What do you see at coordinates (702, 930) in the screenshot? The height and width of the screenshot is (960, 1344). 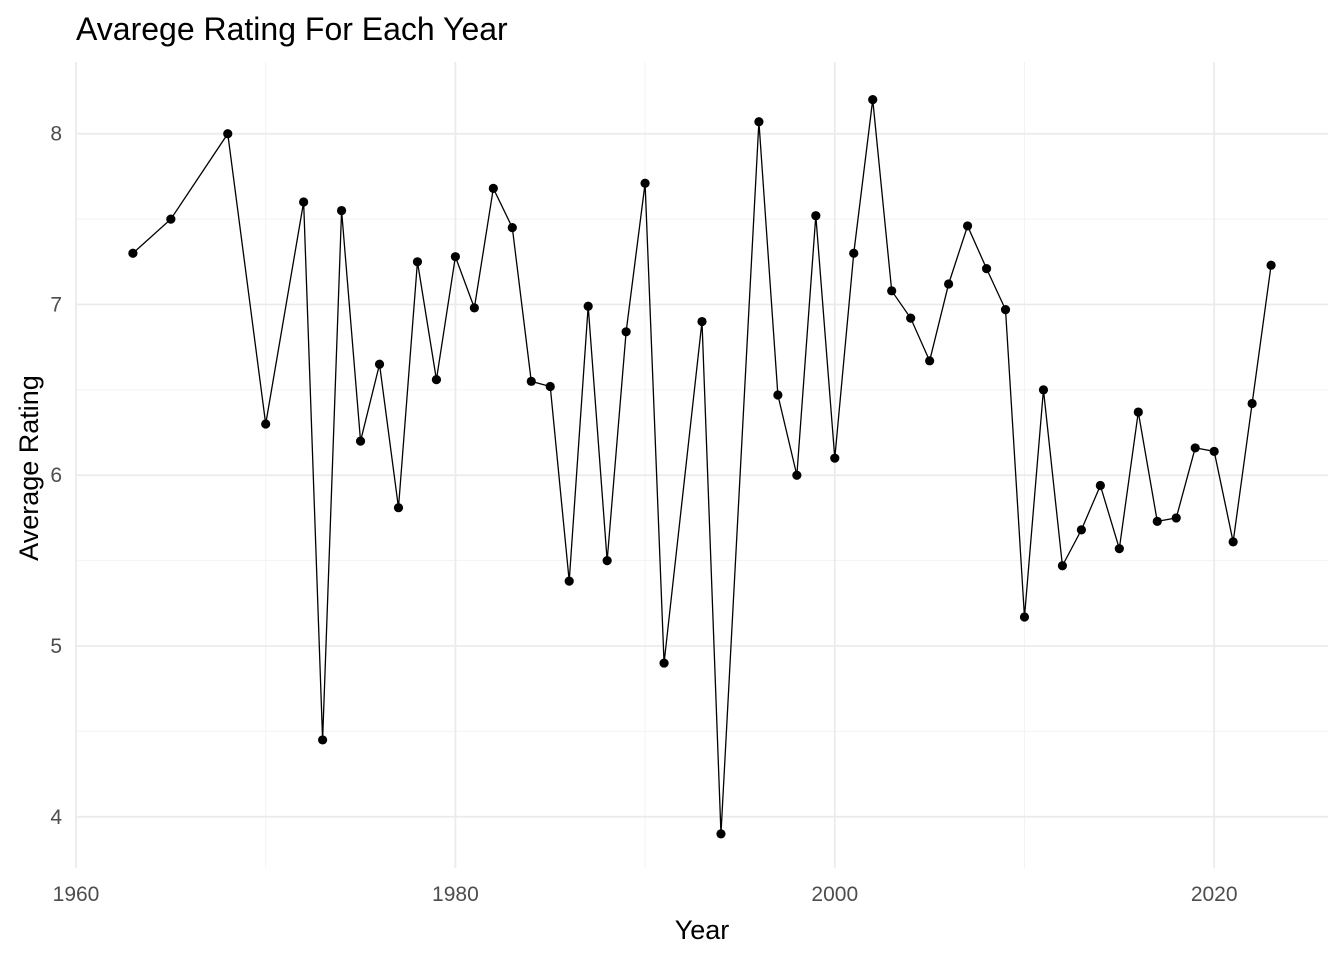 I see `x-axis-title: Year` at bounding box center [702, 930].